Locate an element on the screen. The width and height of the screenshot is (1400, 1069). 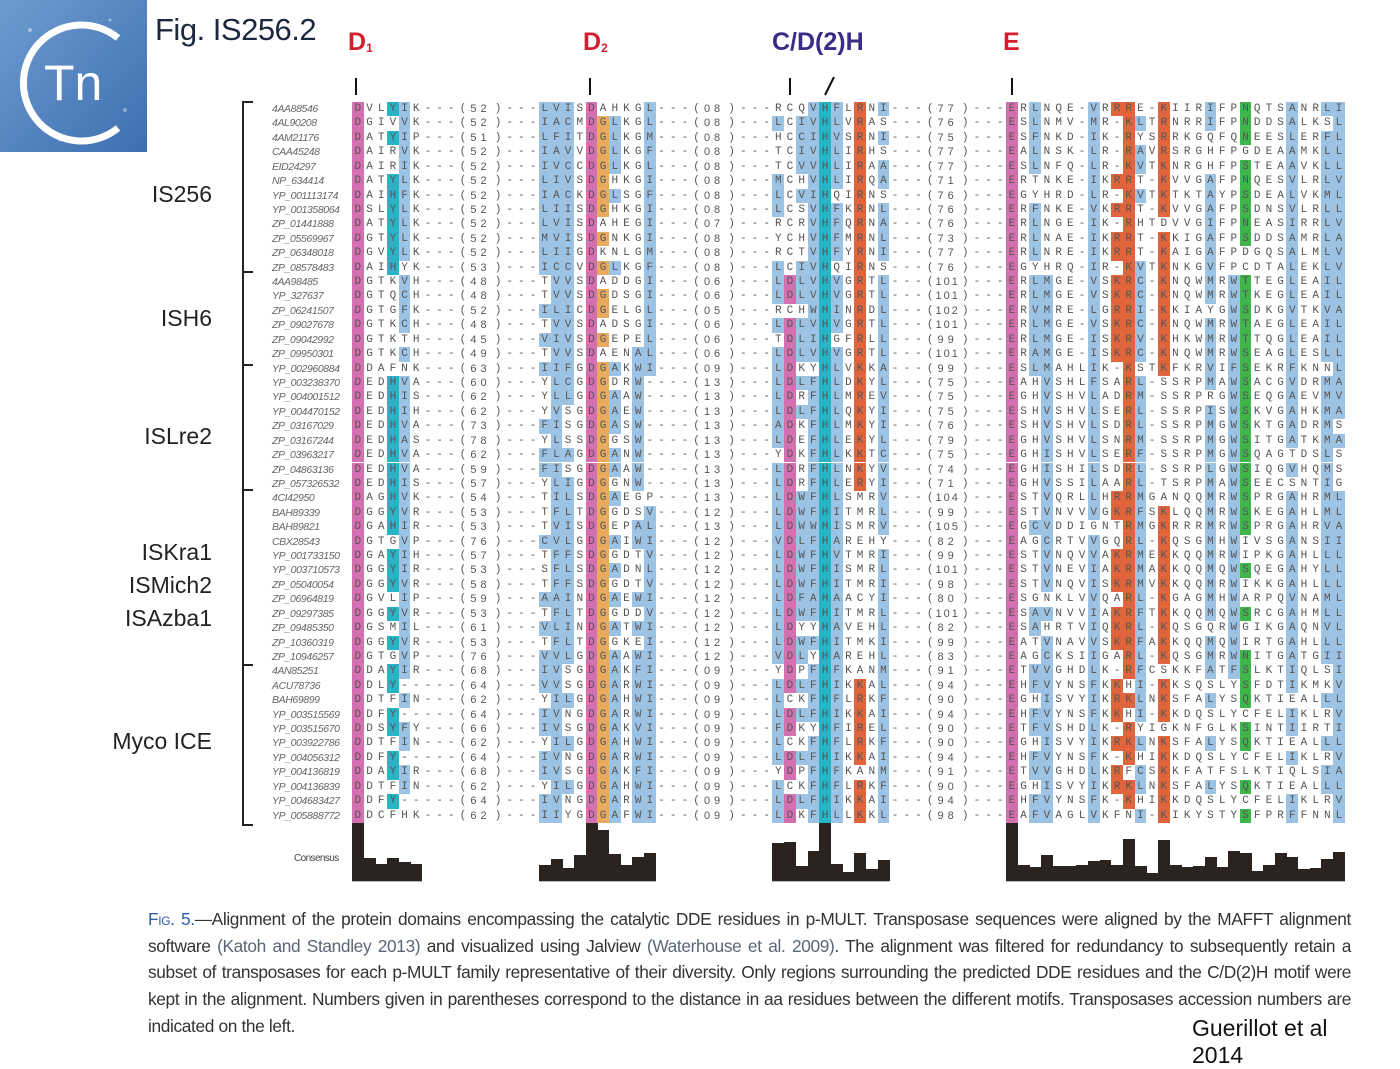
caption-reference-link: (Waterhouse et al. 2009) is located at coordinates (740, 945).